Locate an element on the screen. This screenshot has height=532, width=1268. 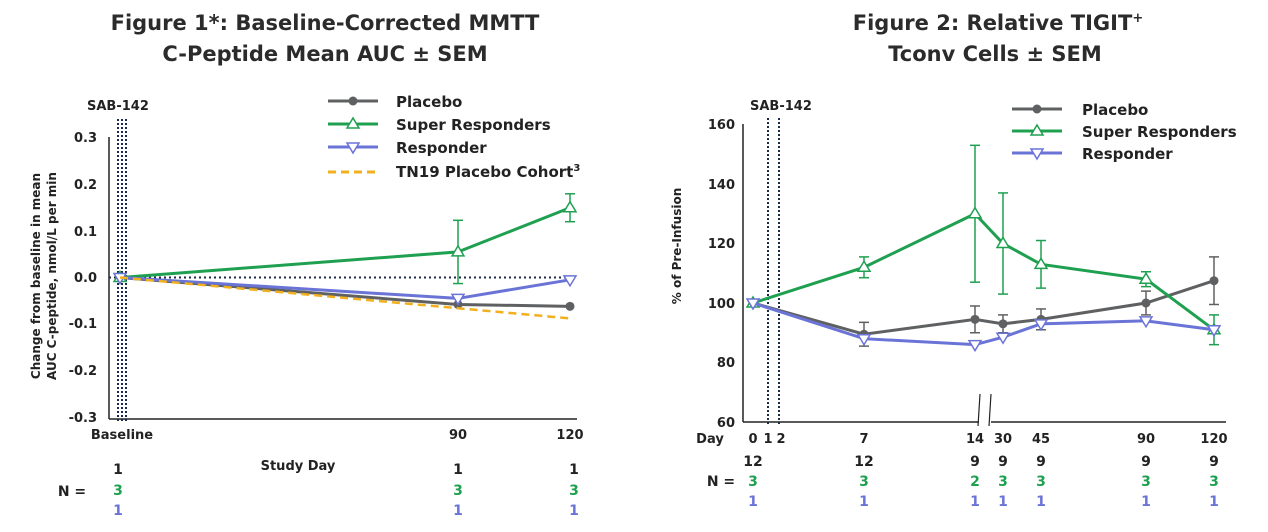
series-tn19-line is located at coordinates (345, 298).